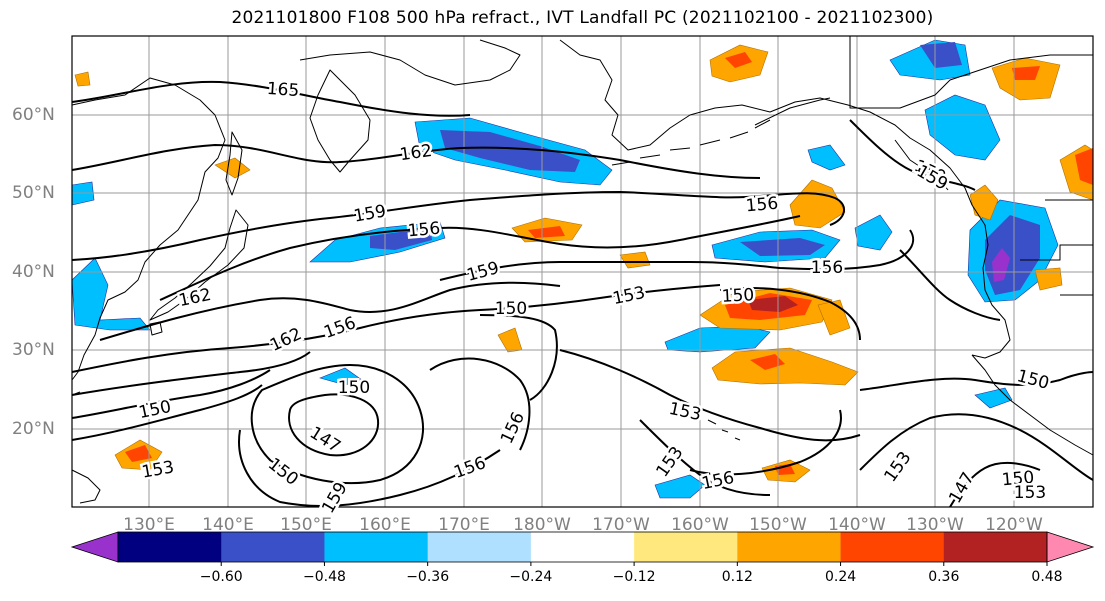  What do you see at coordinates (1014, 525) in the screenshot?
I see `lon-label-120w: 120°W` at bounding box center [1014, 525].